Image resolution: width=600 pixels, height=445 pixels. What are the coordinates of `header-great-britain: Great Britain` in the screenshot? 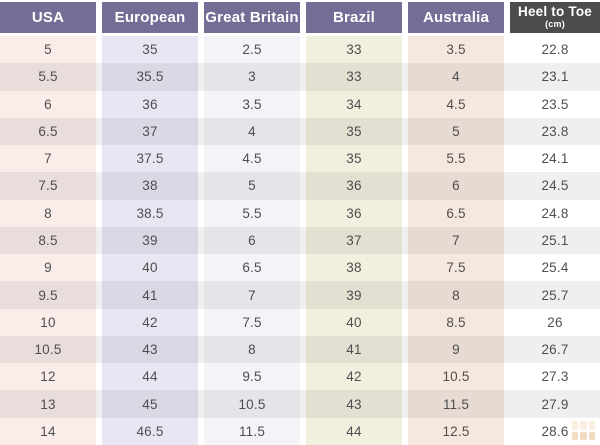 It's located at (252, 17).